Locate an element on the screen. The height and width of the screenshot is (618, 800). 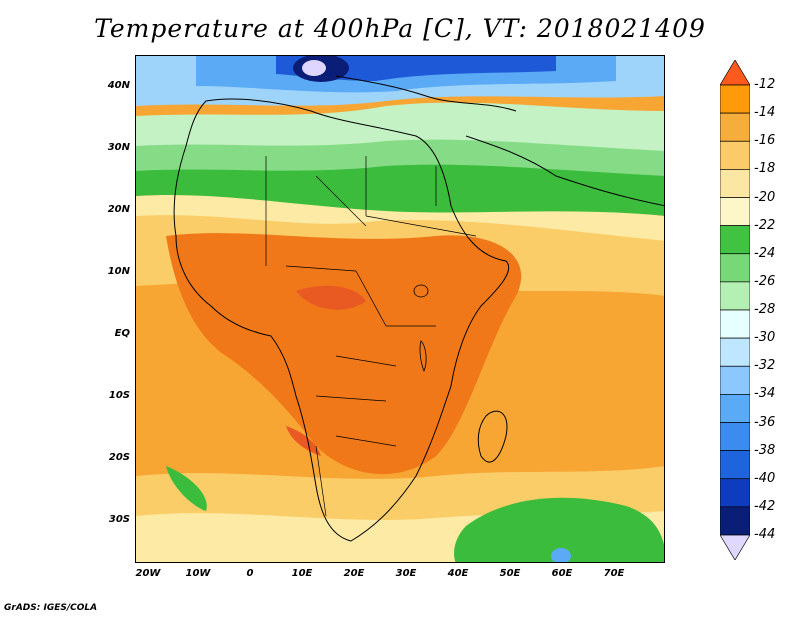
lat-label-40n: 40N is located at coordinates (118, 85).